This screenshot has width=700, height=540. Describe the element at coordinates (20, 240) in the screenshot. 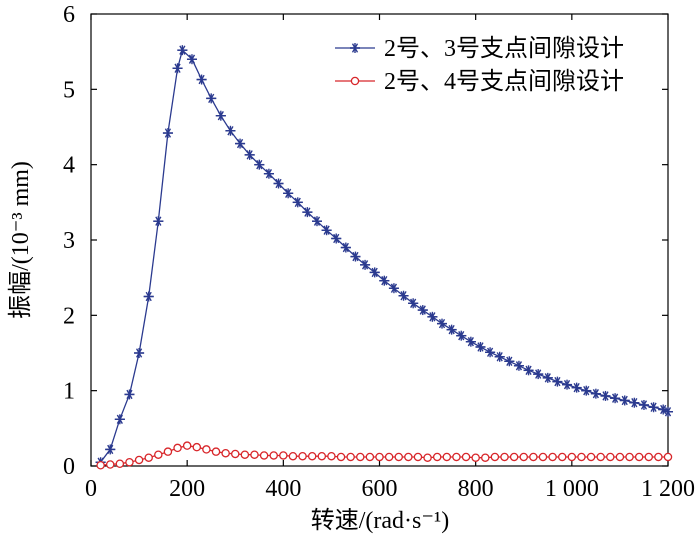

I see `y-axis-label: 振幅/(10⁻³ mm)` at that location.